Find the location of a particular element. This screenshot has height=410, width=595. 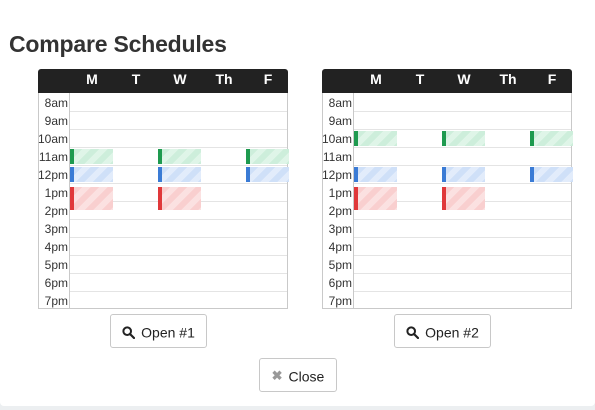

open-schedule-1-button: Open #1 is located at coordinates (158, 331).